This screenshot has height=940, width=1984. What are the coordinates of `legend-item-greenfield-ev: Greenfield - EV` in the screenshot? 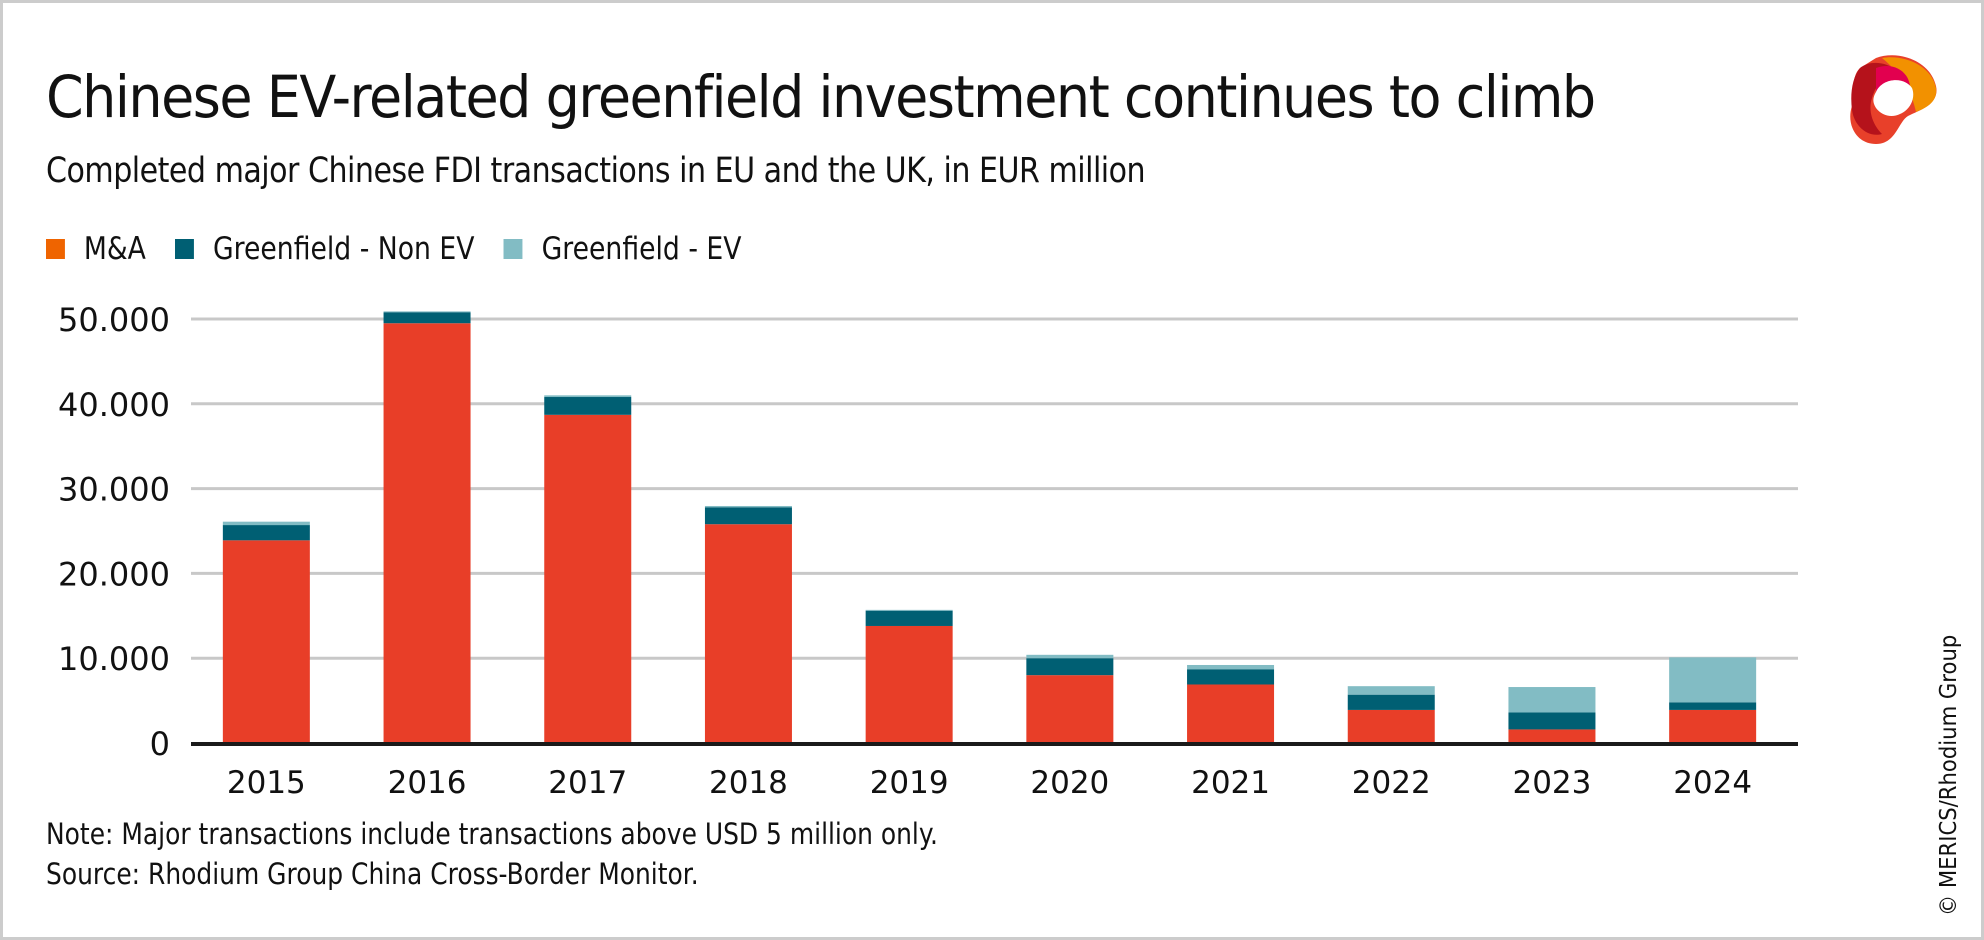 It's located at (622, 249).